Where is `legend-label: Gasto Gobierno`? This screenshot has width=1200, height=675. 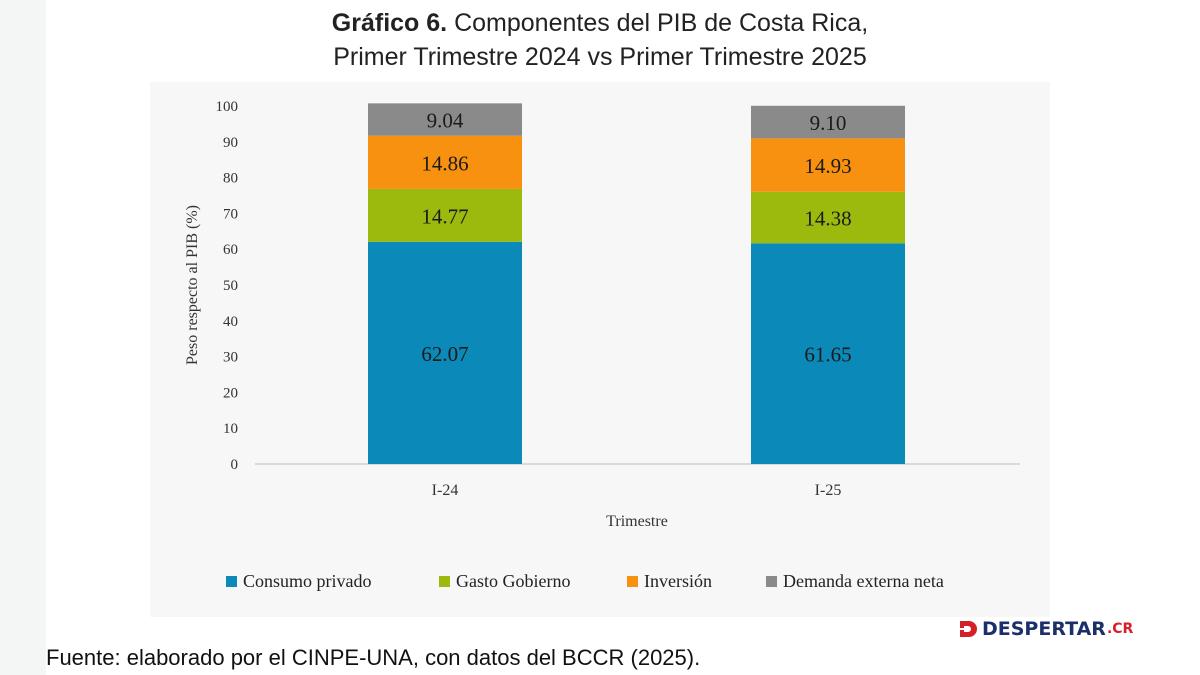
legend-label: Gasto Gobierno is located at coordinates (513, 581).